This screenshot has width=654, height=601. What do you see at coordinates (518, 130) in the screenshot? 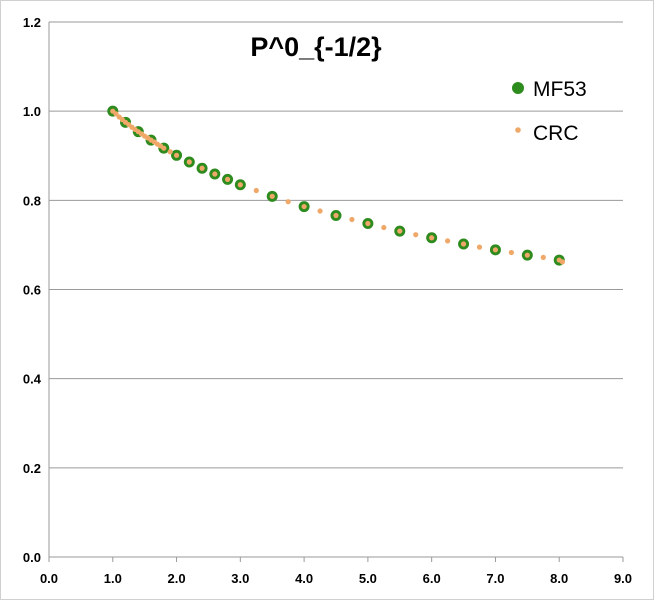
I see `legend-marker-crc` at bounding box center [518, 130].